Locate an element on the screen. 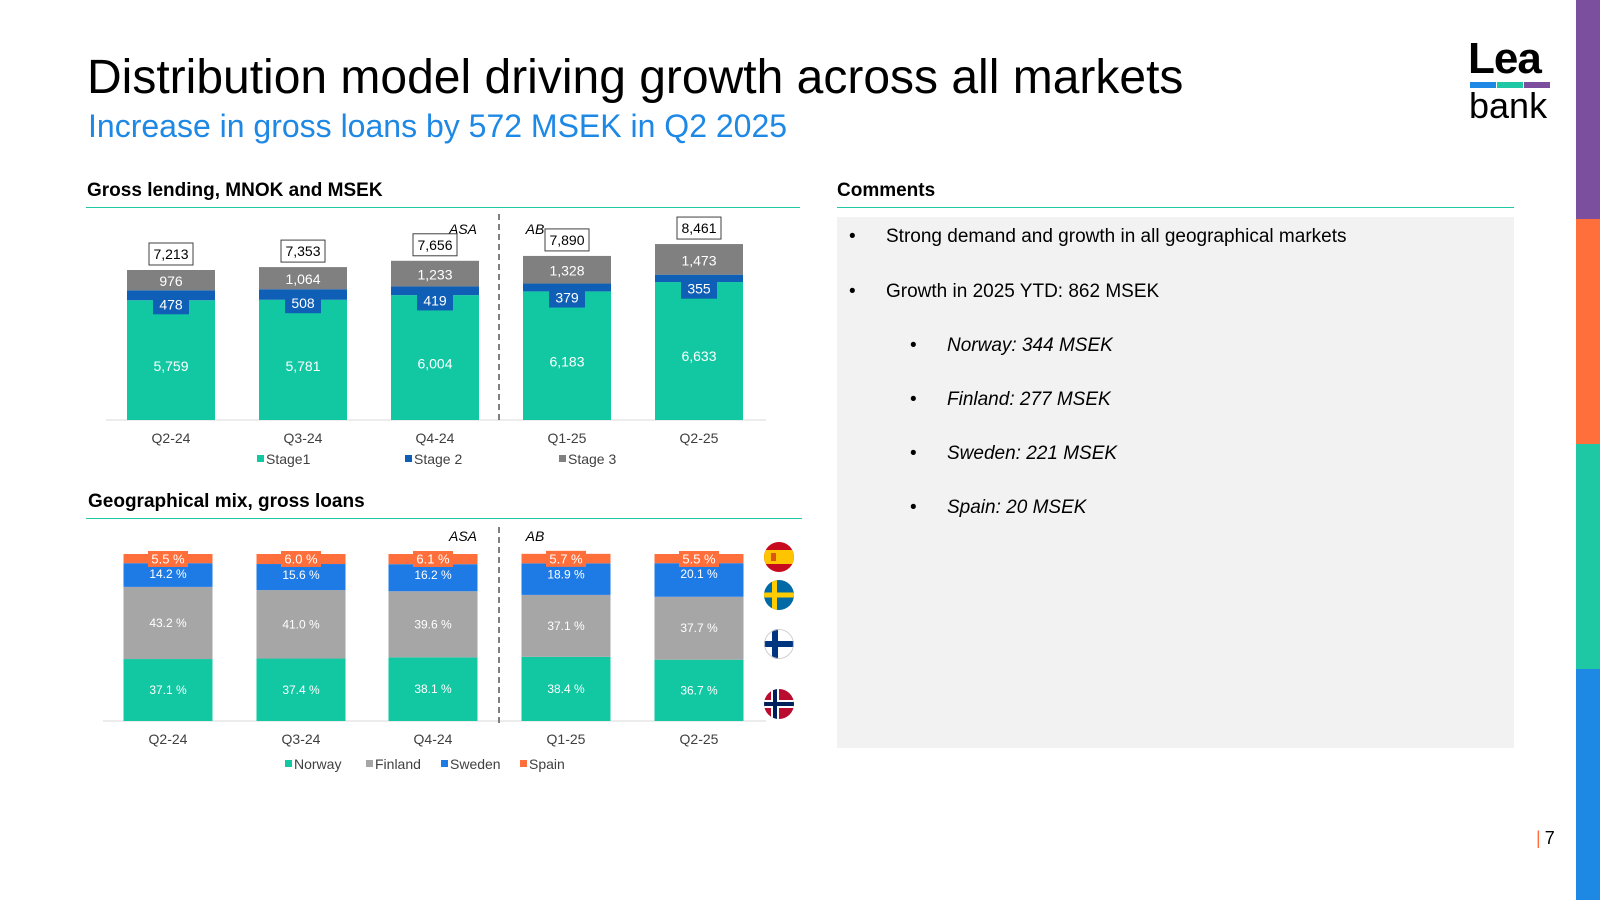 Image resolution: width=1600 pixels, height=900 pixels. data-label: 5,759 is located at coordinates (170, 366).